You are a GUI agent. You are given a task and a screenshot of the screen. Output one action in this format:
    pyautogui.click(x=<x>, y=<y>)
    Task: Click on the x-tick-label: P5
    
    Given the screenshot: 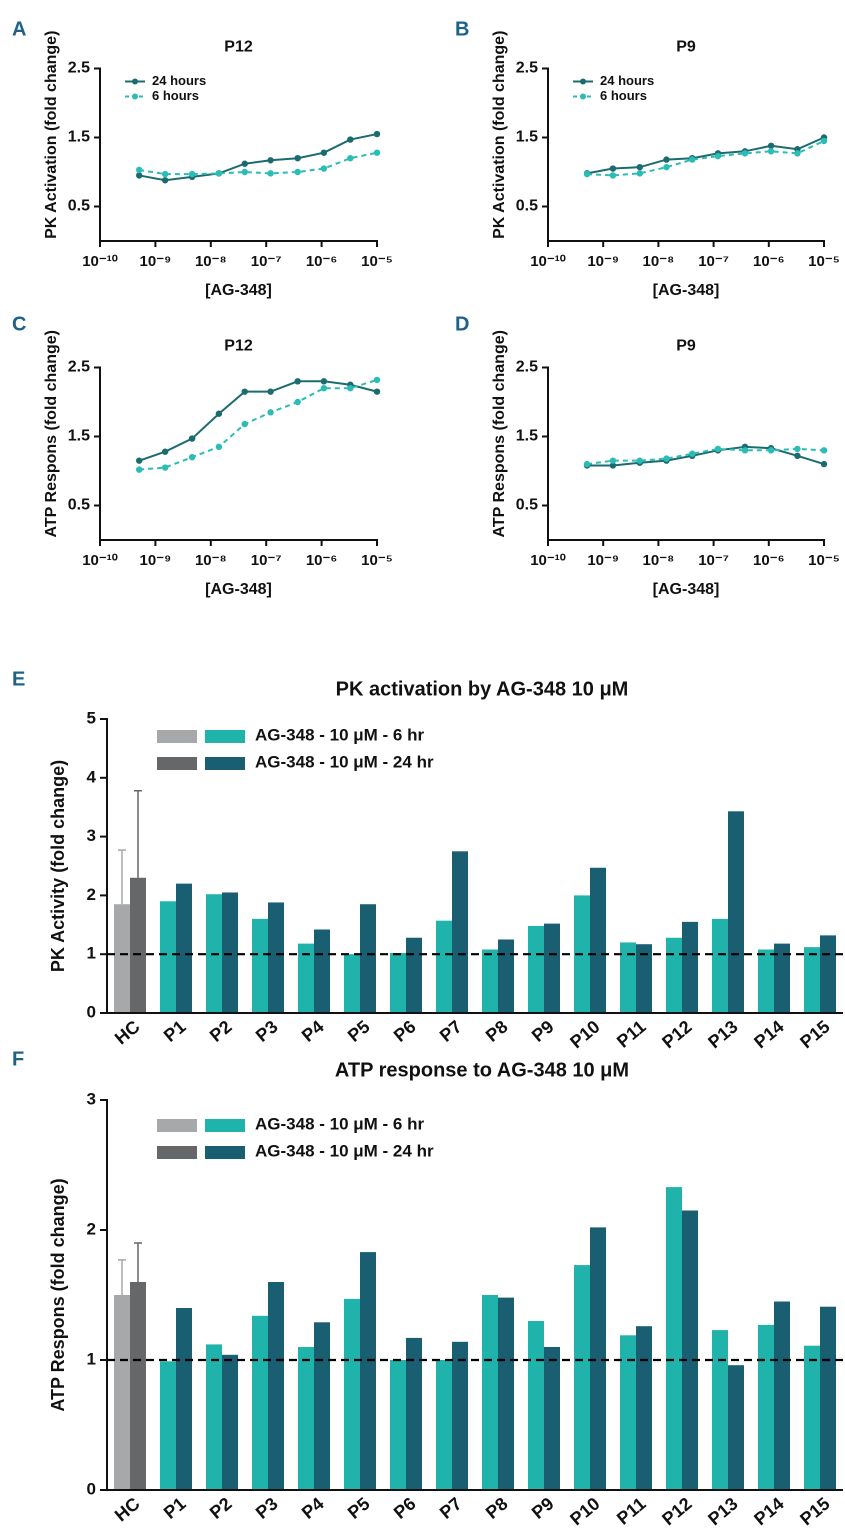 What is the action you would take?
    pyautogui.click(x=359, y=1030)
    